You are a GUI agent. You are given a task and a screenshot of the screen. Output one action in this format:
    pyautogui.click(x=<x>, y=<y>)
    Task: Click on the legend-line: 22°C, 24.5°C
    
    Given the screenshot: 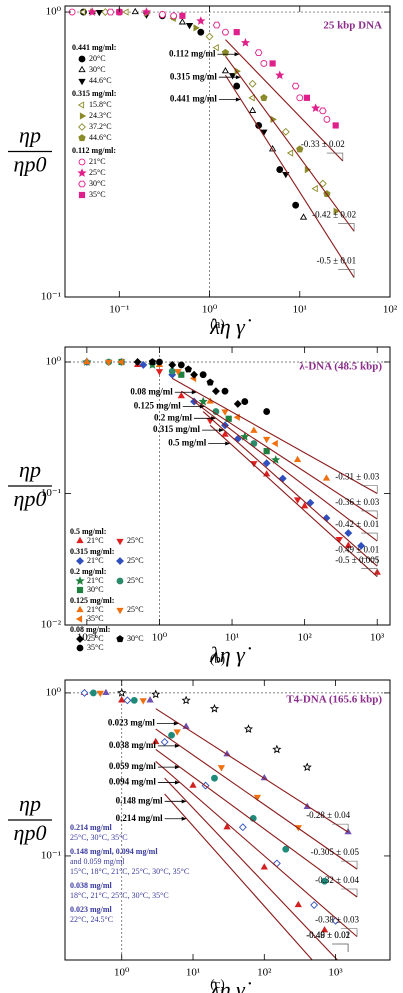 What is the action you would take?
    pyautogui.click(x=91, y=919)
    